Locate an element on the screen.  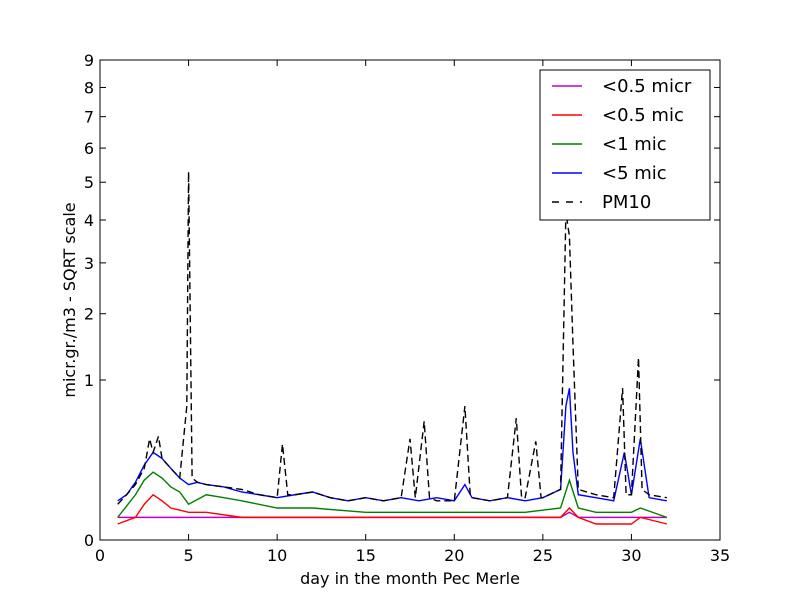
y-tick-label: 5 is located at coordinates (89, 182).